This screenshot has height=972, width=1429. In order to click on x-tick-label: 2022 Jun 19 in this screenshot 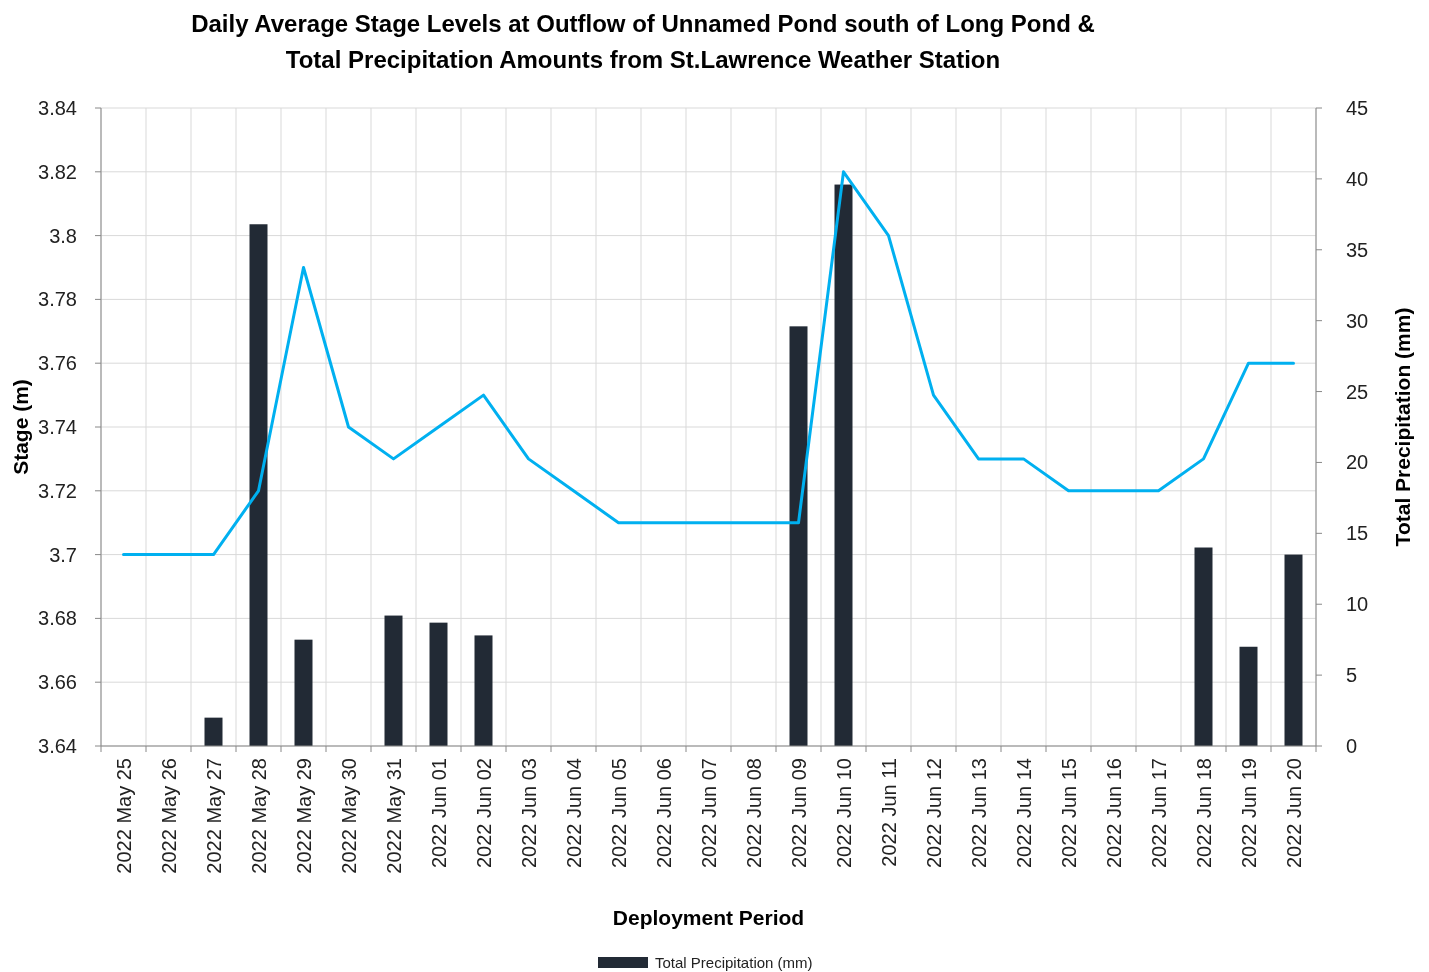, I will do `click(1248, 813)`.